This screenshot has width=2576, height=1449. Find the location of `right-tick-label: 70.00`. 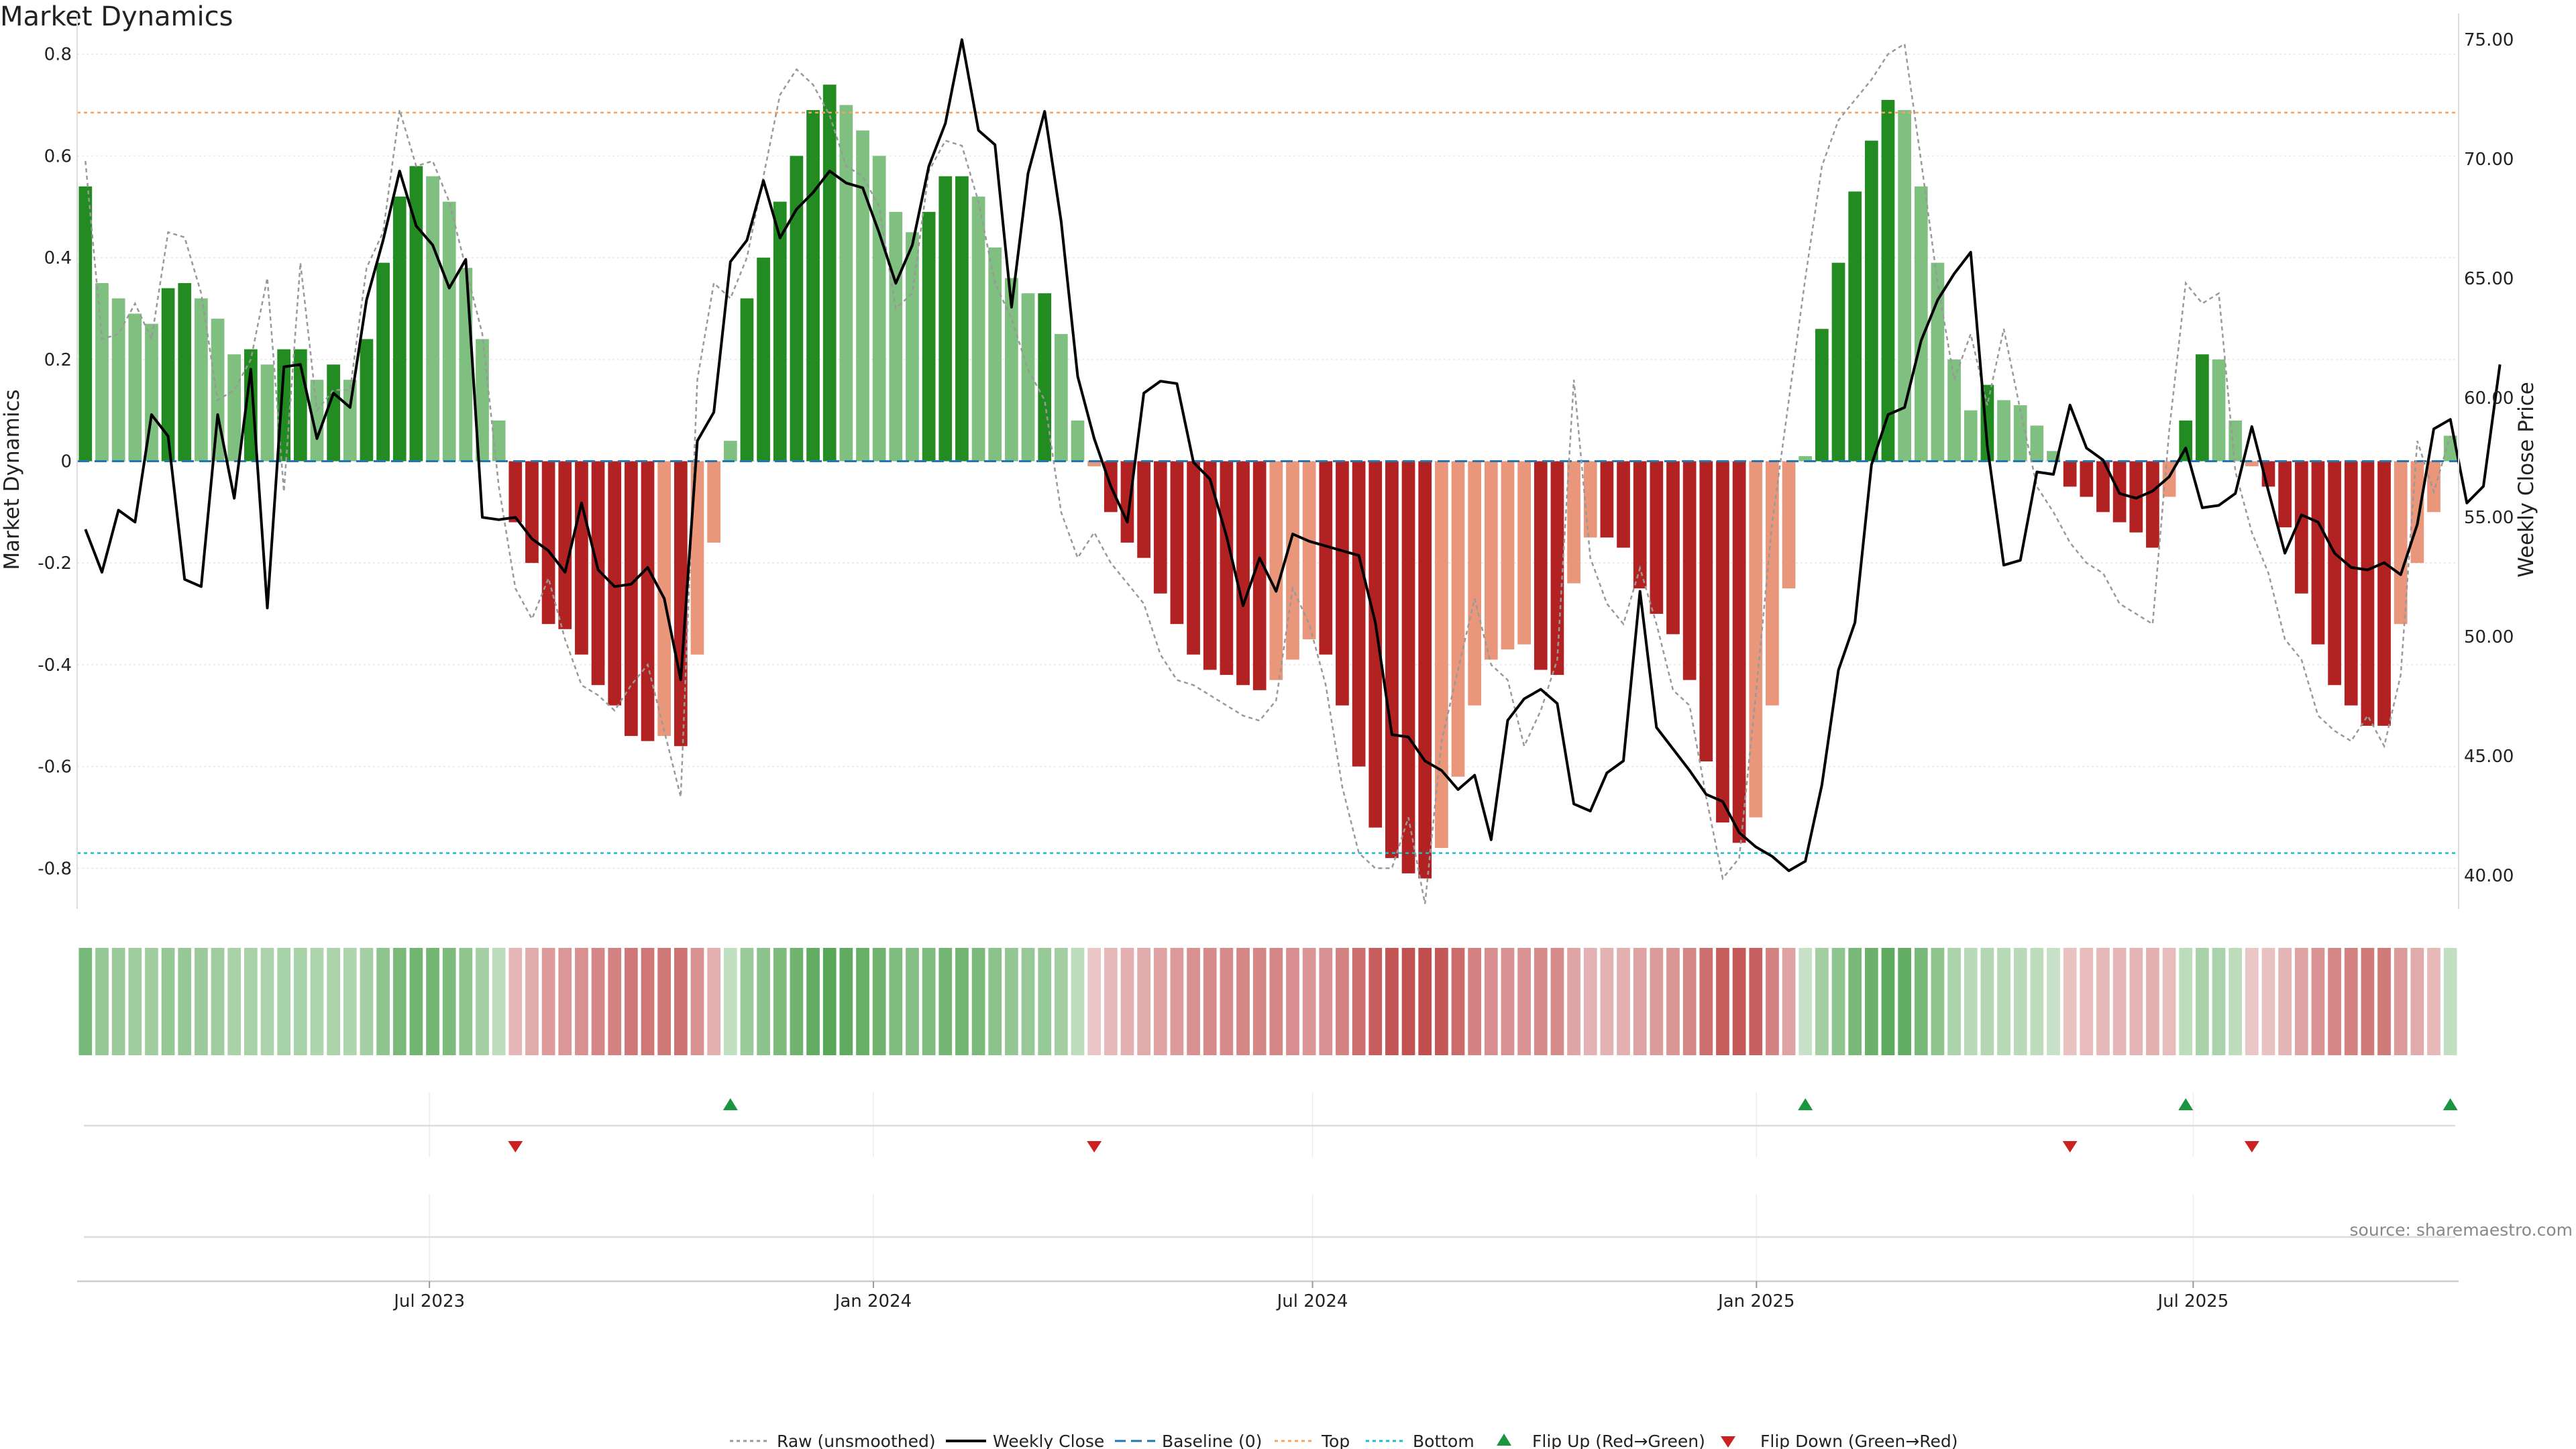

right-tick-label: 70.00 is located at coordinates (2489, 160).